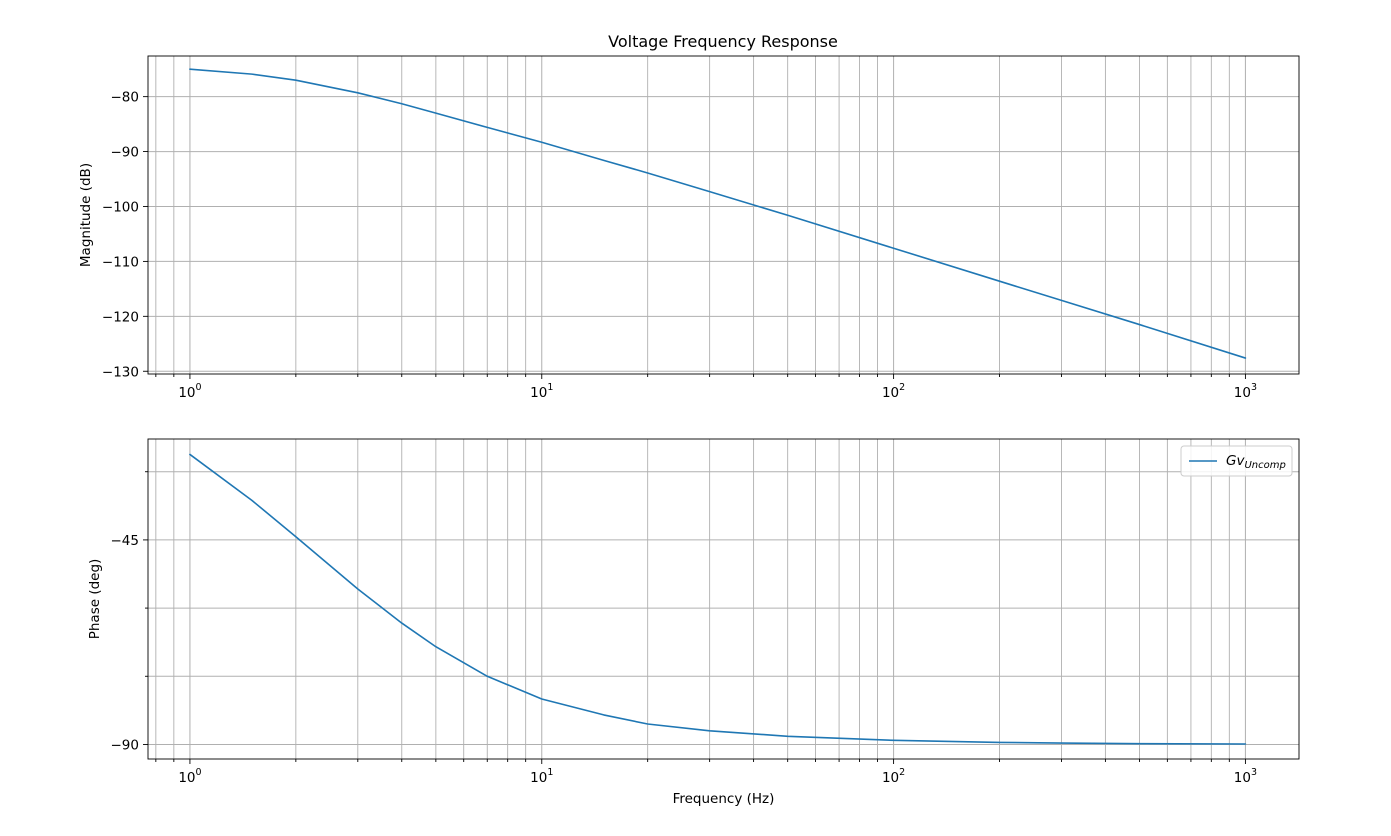  What do you see at coordinates (86, 215) in the screenshot?
I see `y-axis-label: Magnitude (dB)` at bounding box center [86, 215].